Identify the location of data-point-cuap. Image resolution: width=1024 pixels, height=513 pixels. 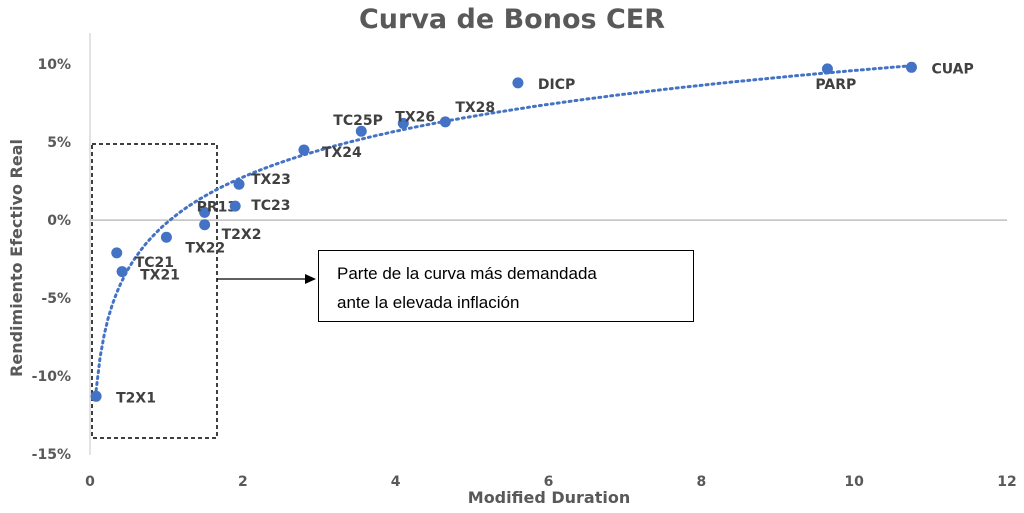
(911, 67).